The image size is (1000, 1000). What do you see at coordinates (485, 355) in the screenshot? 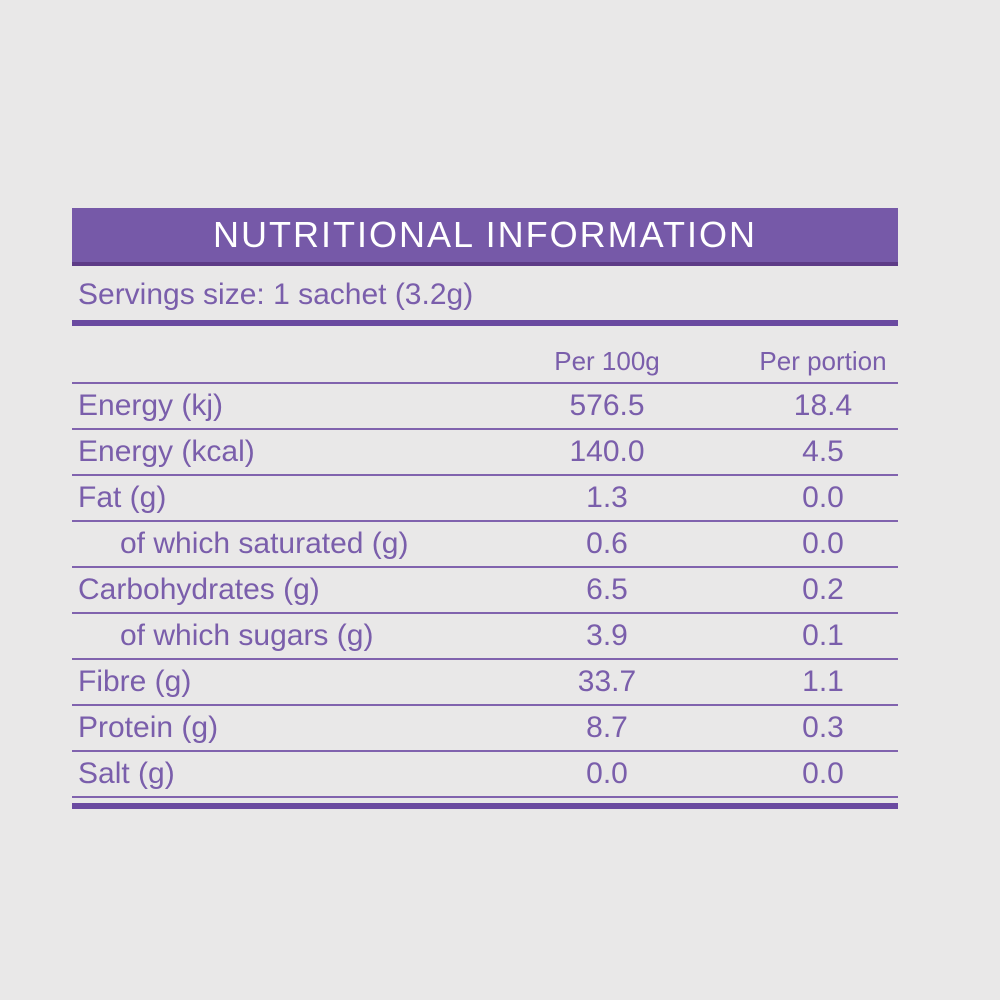
I see `table-header-row: Per 100g Per portion` at bounding box center [485, 355].